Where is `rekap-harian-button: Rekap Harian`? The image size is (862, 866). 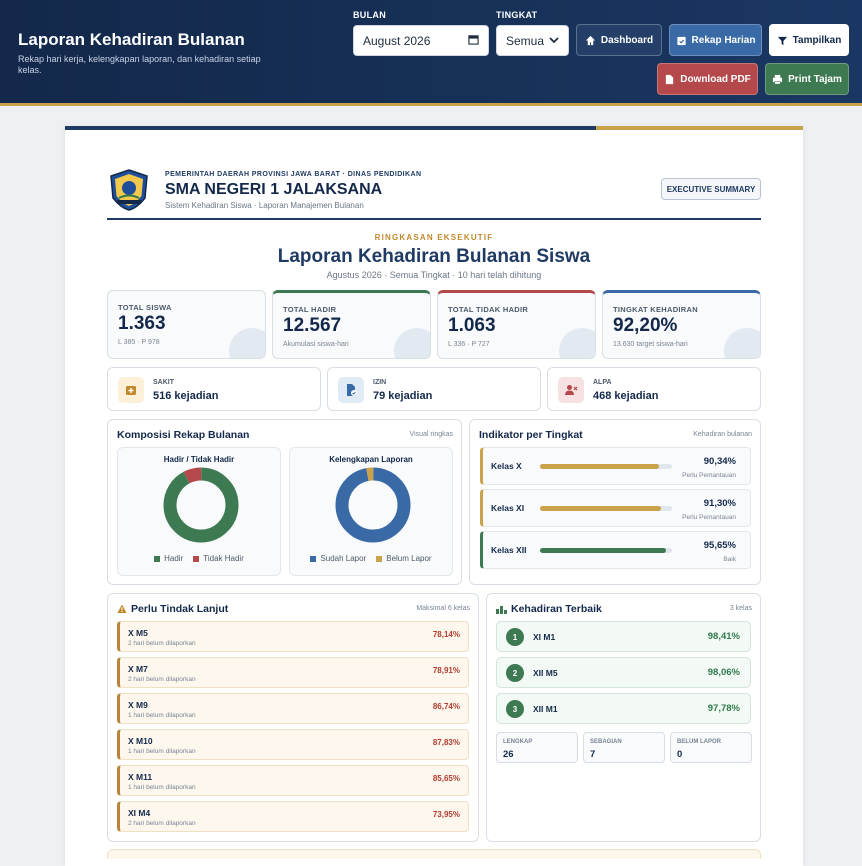
rekap-harian-button: Rekap Harian is located at coordinates (715, 40).